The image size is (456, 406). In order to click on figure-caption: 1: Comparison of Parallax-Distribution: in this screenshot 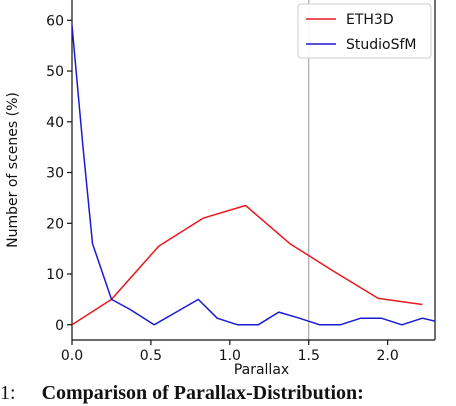, I will do `click(228, 394)`.